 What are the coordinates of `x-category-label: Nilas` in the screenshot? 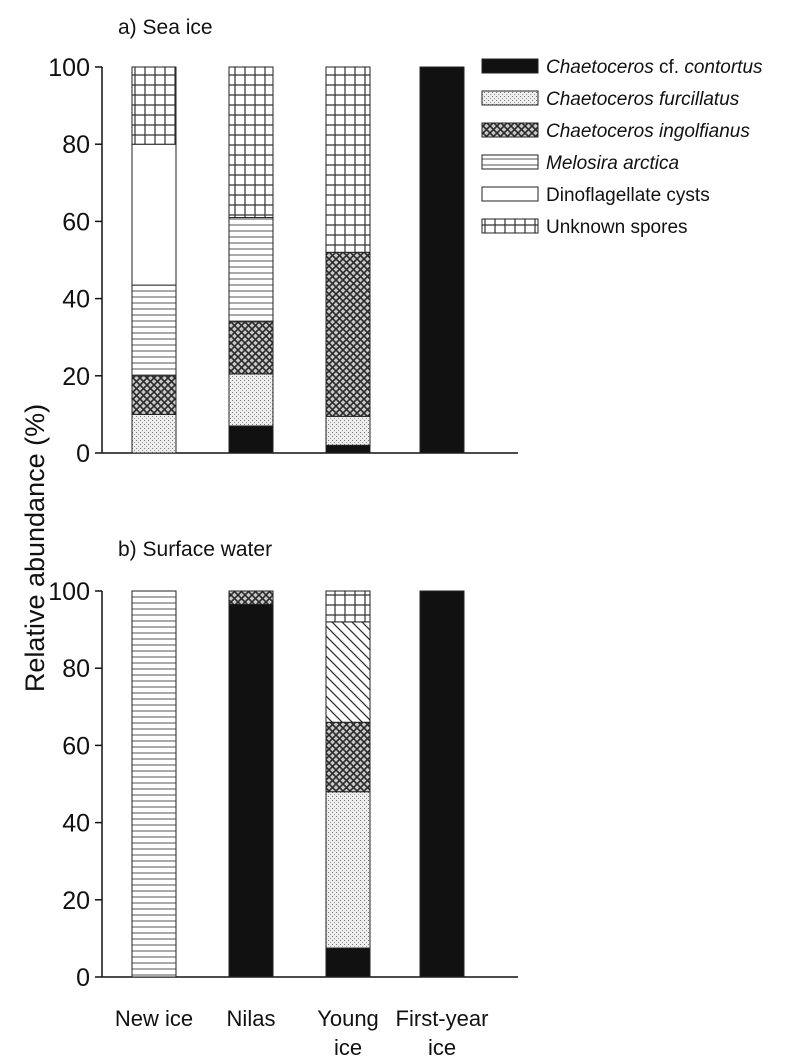 It's located at (251, 1018).